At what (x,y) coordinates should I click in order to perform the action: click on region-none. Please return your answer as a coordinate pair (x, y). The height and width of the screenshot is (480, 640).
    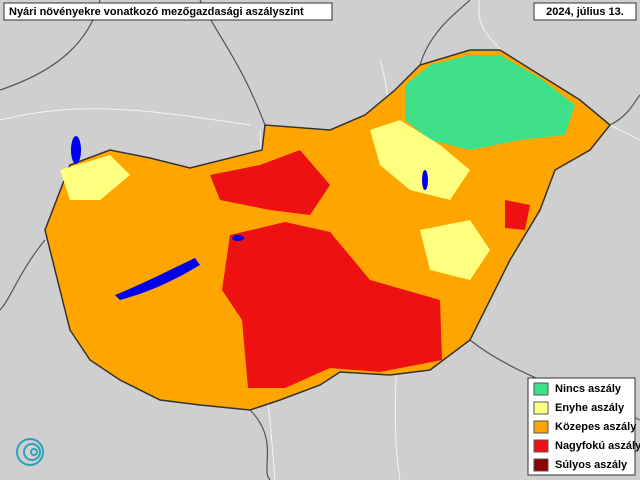
    Looking at the image, I should click on (490, 102).